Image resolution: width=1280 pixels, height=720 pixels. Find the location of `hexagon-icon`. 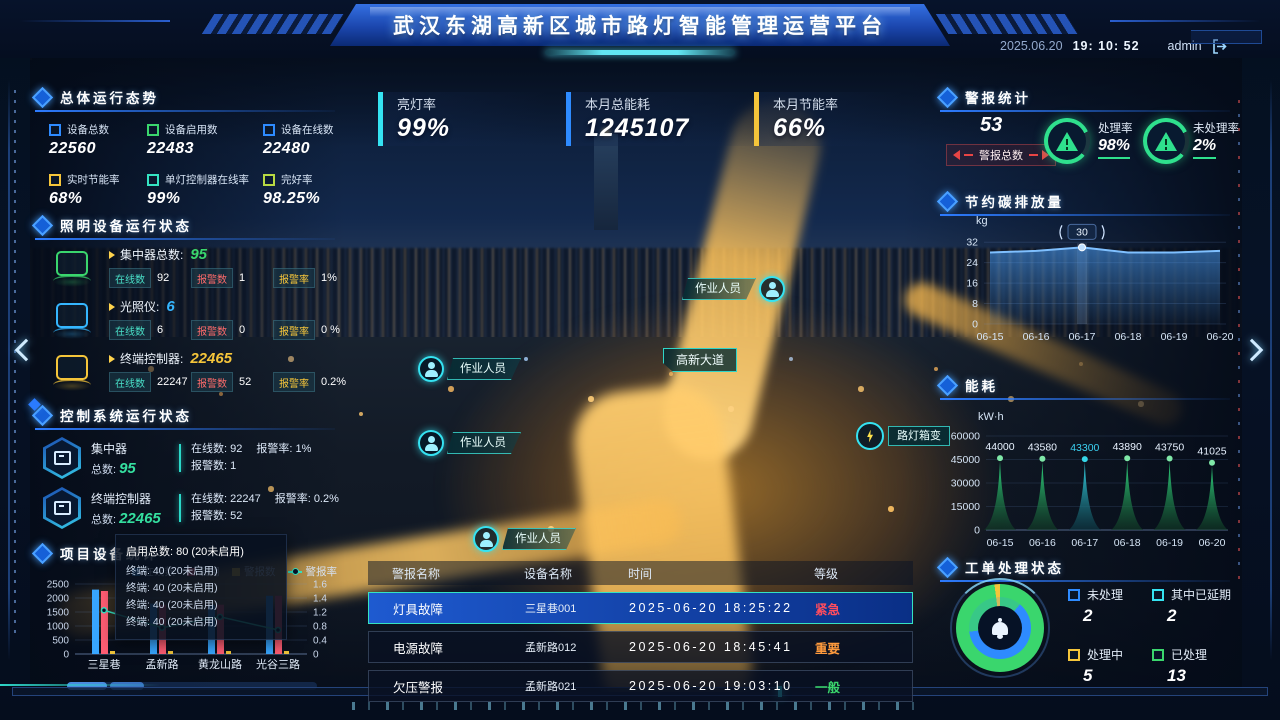

hexagon-icon is located at coordinates (62, 508).